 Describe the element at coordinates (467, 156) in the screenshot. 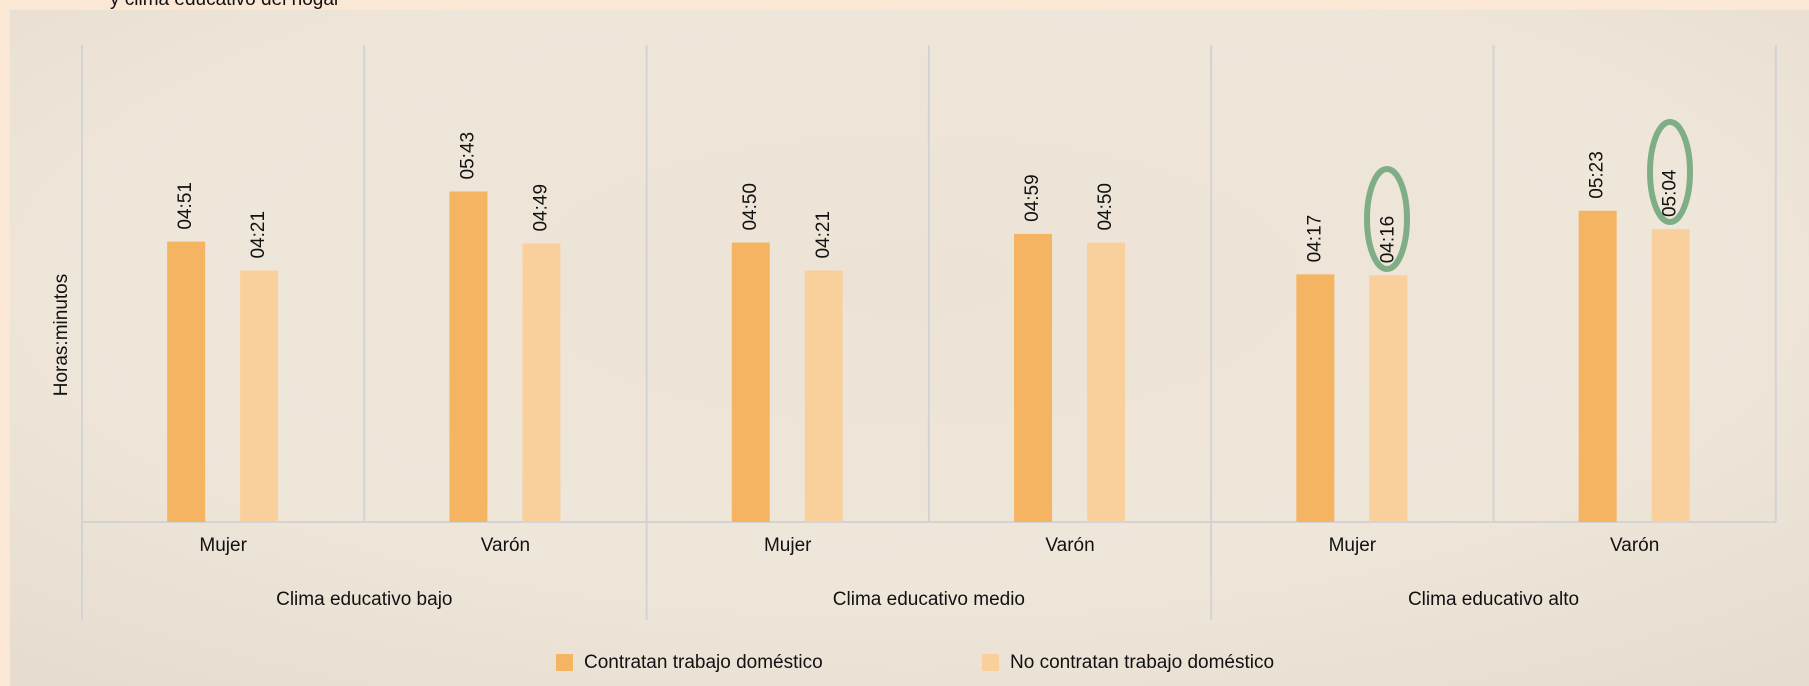

I see `data-label: 05:43` at that location.